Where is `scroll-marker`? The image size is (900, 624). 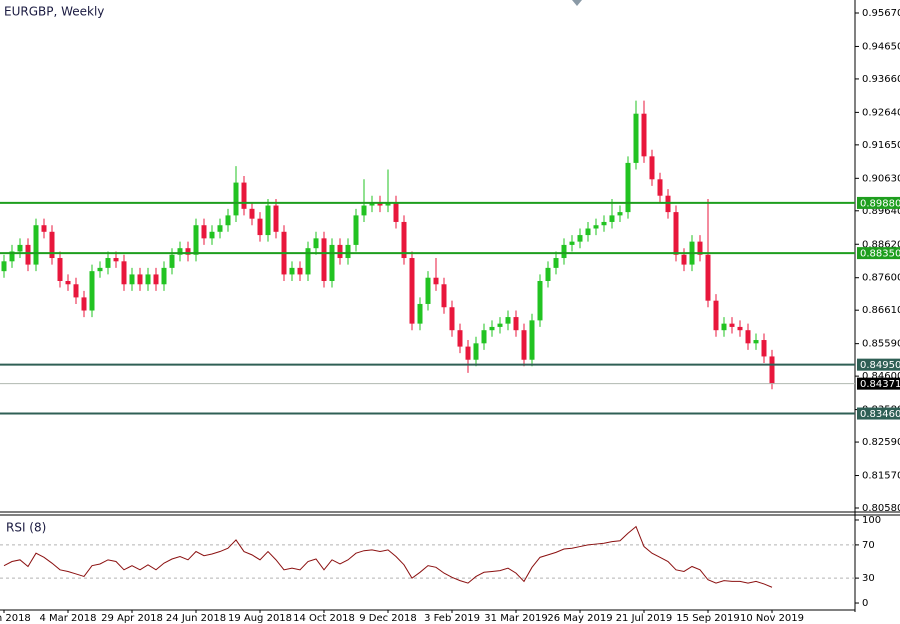
scroll-marker is located at coordinates (577, 3).